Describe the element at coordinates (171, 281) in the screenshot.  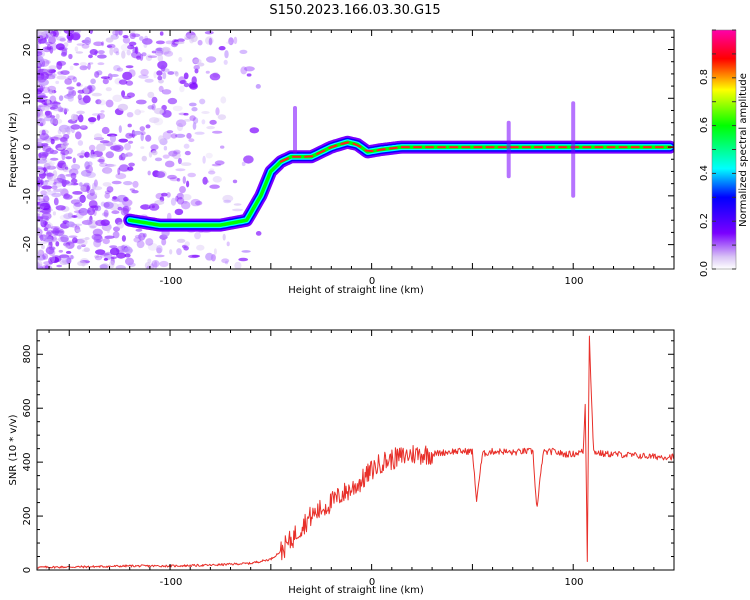
I see `spectrogram-xtick-label: -100` at that location.